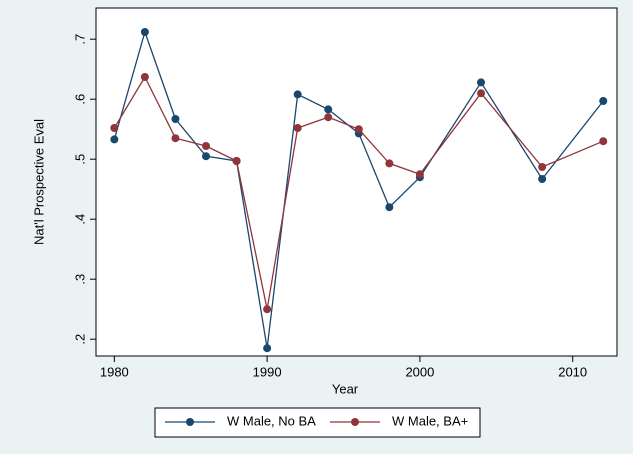 The height and width of the screenshot is (454, 633). What do you see at coordinates (572, 371) in the screenshot?
I see `x-tick-label: 2010` at bounding box center [572, 371].